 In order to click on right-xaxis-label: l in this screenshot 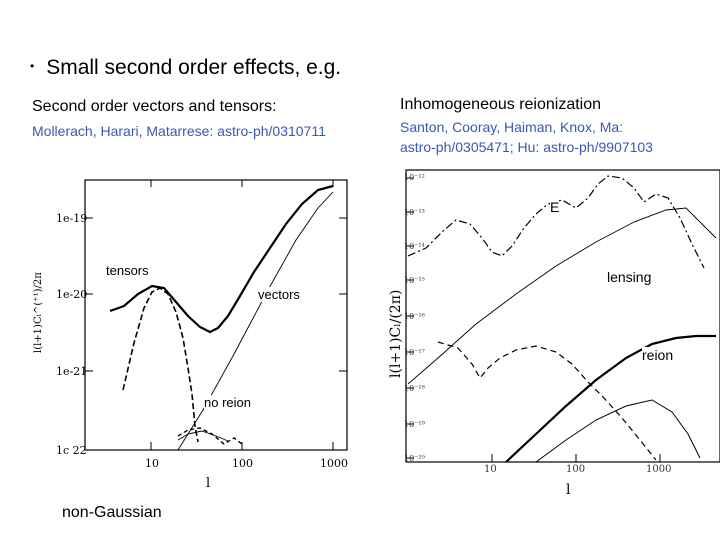, I will do `click(568, 490)`.